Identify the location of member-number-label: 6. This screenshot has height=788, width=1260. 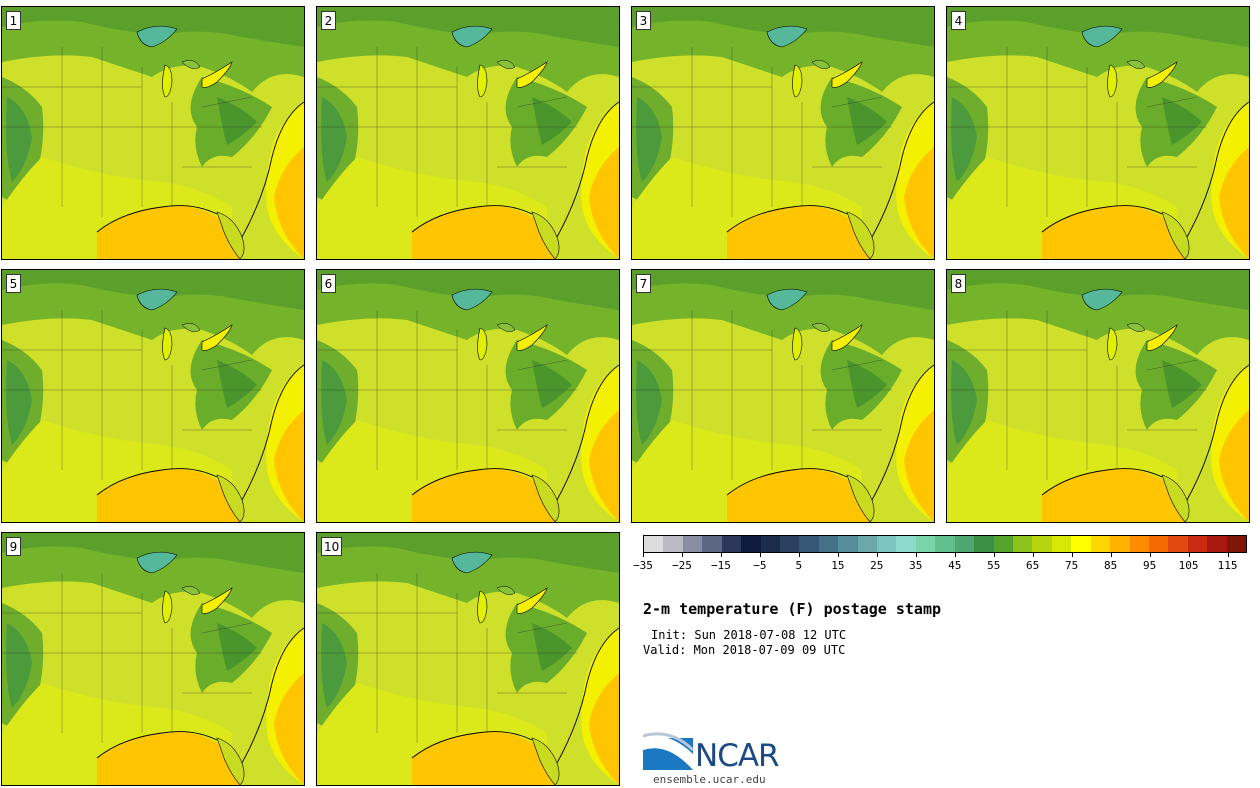
(328, 283).